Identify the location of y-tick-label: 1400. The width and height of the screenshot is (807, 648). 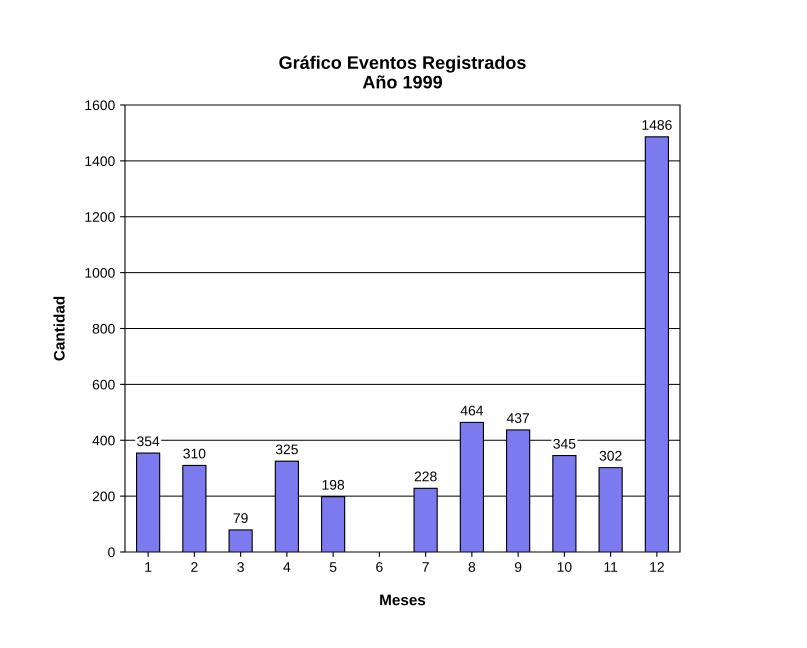
(100, 161).